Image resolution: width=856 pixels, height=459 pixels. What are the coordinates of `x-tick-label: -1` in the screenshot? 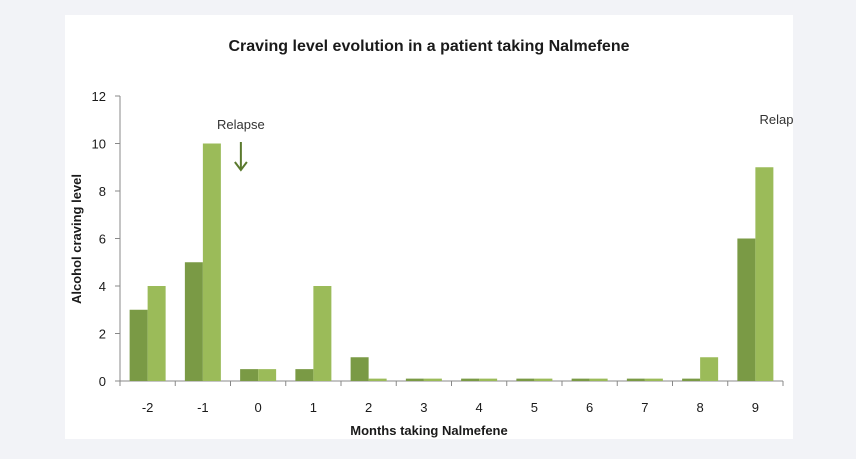 It's located at (203, 407).